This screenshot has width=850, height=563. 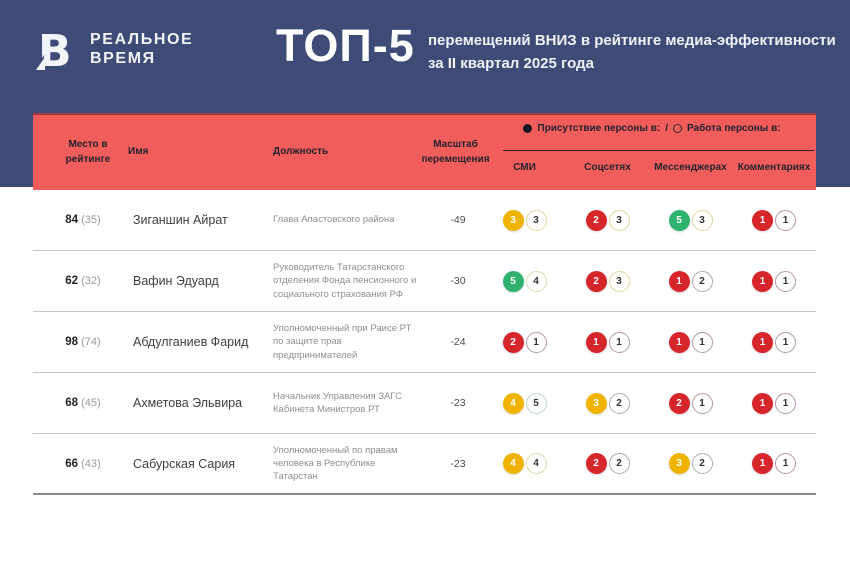 What do you see at coordinates (72, 342) in the screenshot?
I see `rank-current: 98` at bounding box center [72, 342].